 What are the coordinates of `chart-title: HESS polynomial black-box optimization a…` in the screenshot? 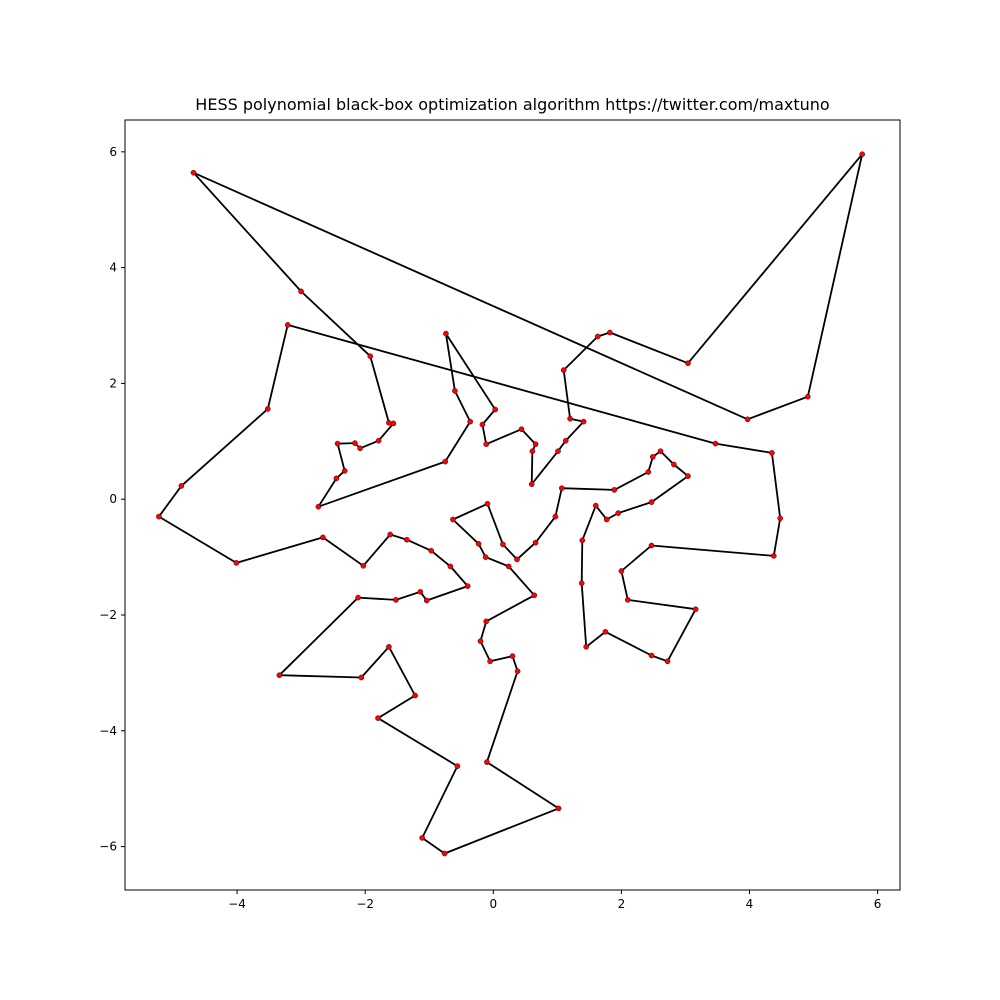 It's located at (512, 104).